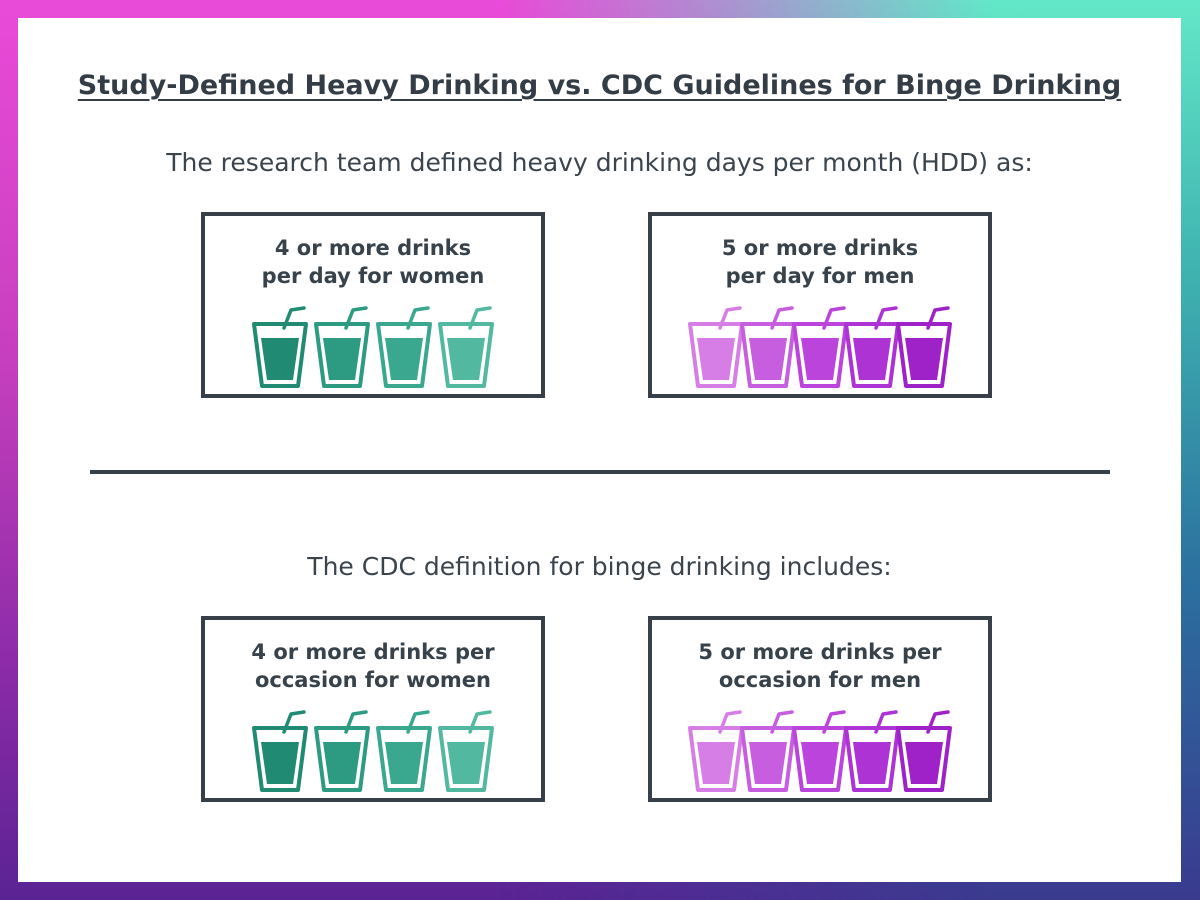 This screenshot has height=900, width=1200. Describe the element at coordinates (373, 753) in the screenshot. I see `cdc-women-cups` at that location.